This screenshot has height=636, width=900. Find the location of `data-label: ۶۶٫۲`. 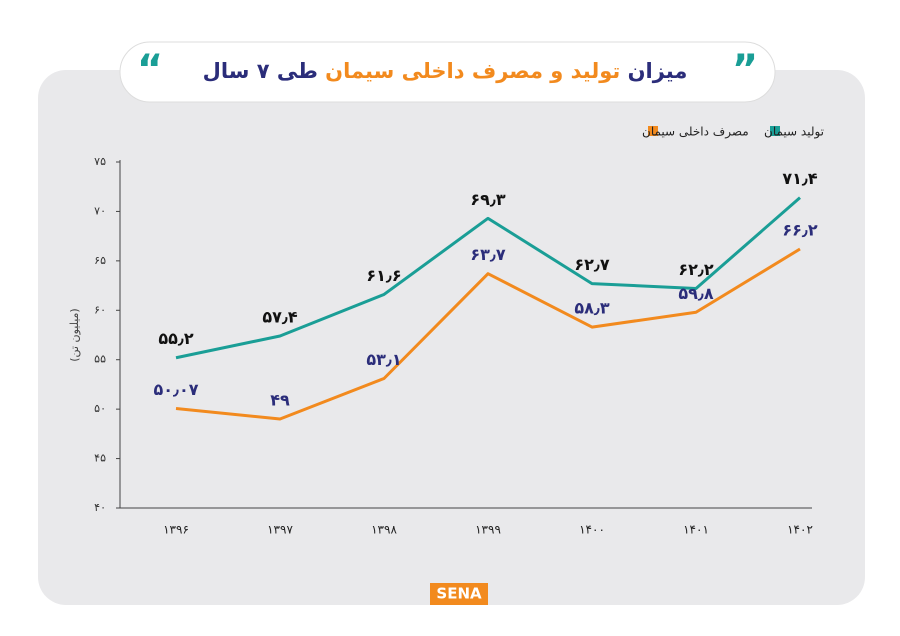

data-label: ۶۶٫۲ is located at coordinates (800, 229).